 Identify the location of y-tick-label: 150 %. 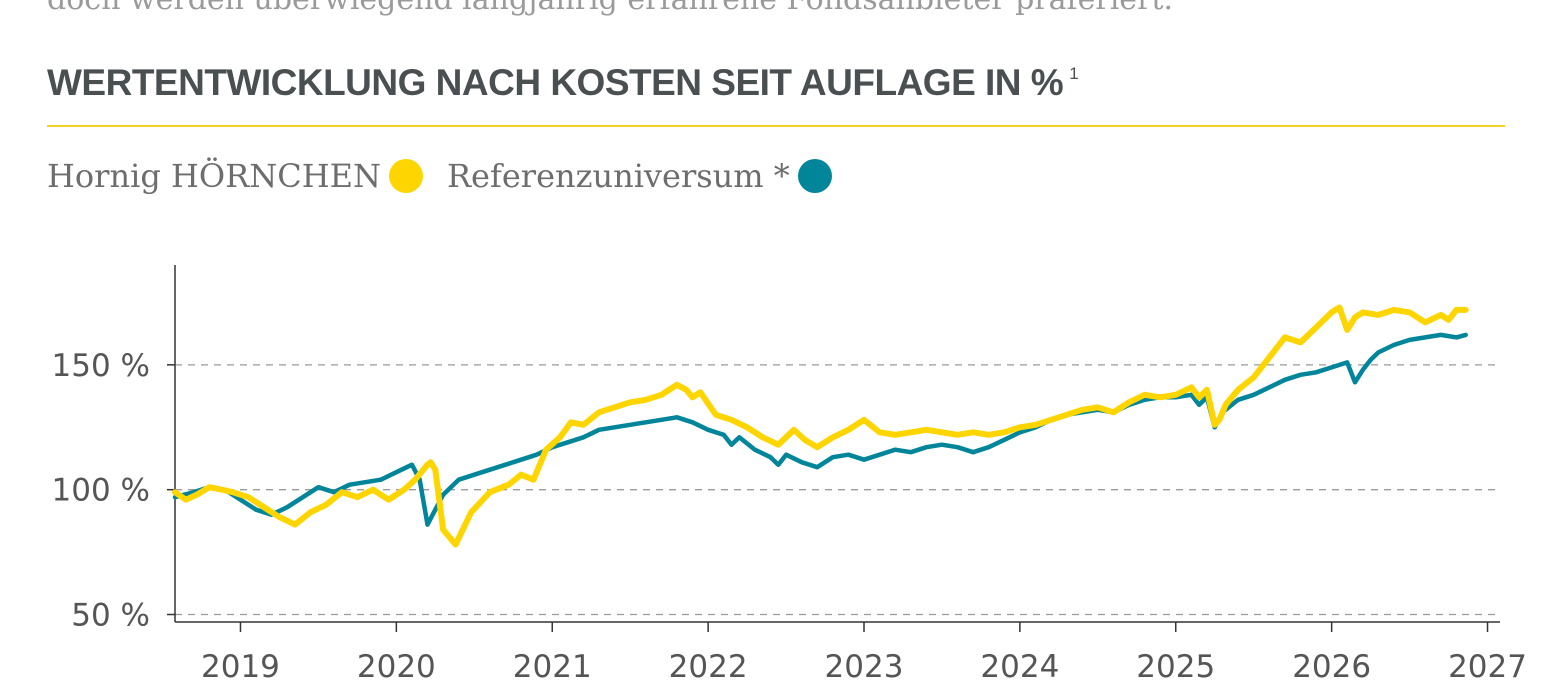
(101, 366).